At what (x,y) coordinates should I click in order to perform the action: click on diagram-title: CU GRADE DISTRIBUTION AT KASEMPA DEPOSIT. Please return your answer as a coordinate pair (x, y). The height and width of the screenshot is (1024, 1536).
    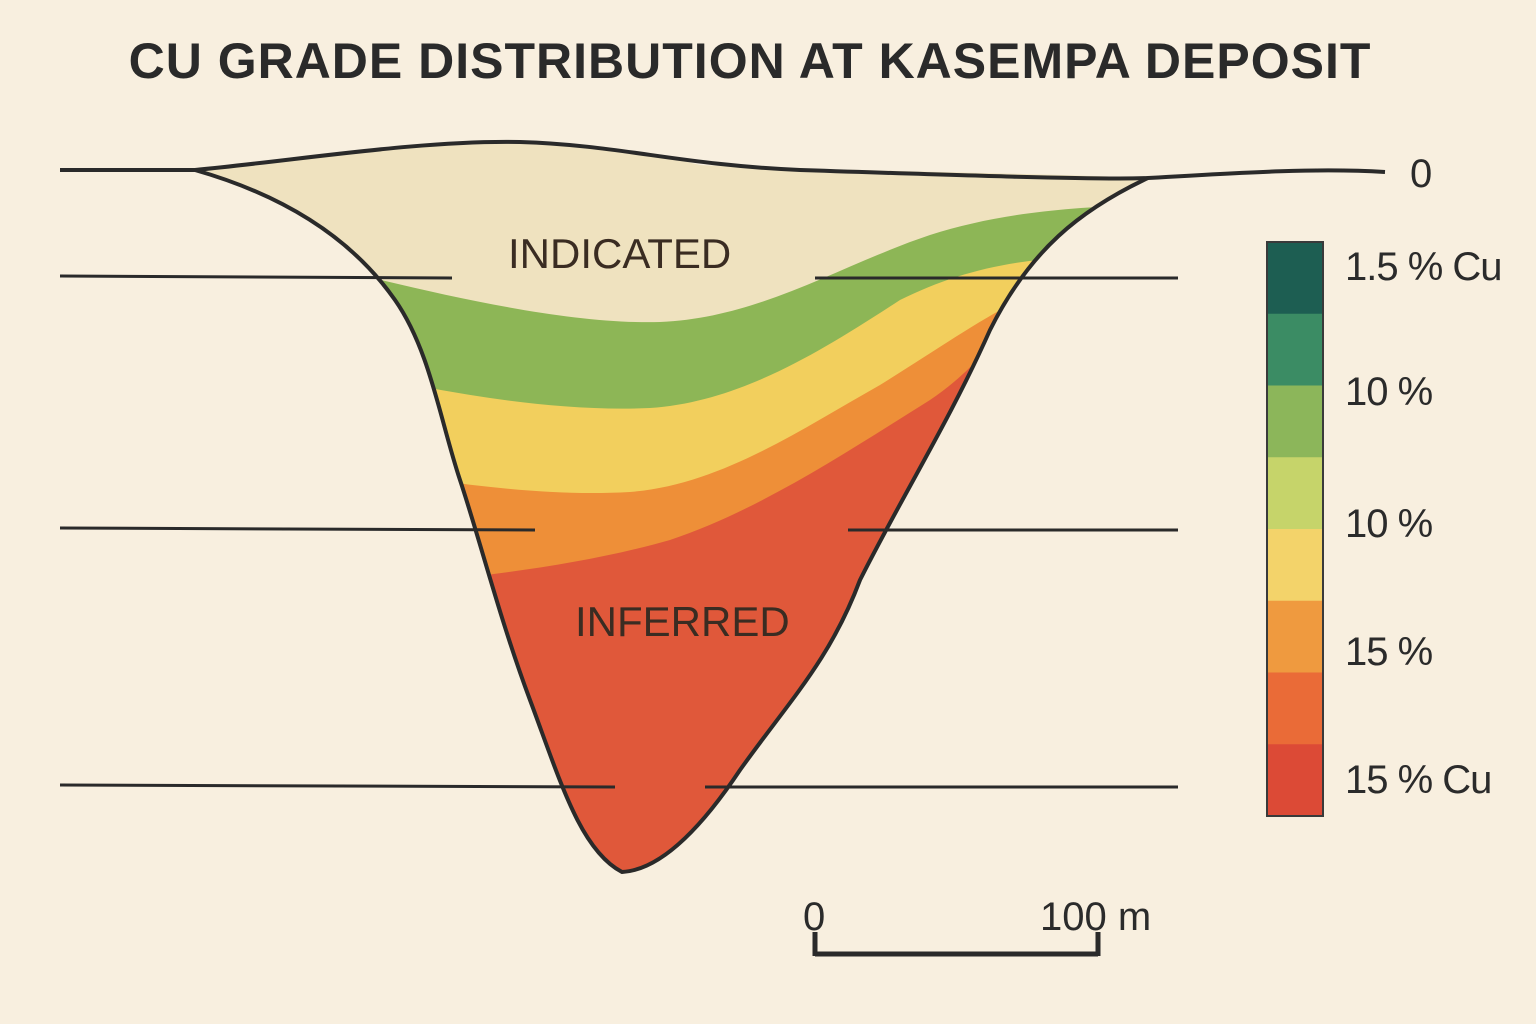
    Looking at the image, I should click on (750, 61).